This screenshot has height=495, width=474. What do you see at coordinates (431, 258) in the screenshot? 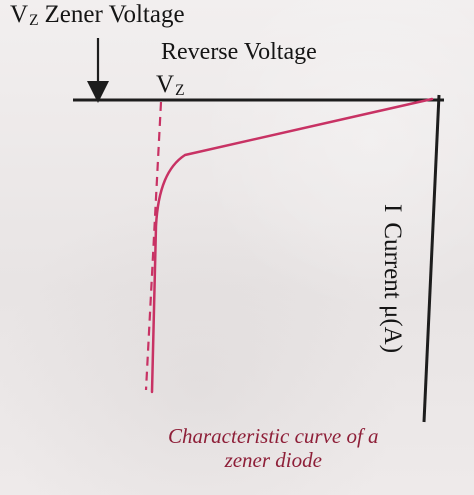
I see `current-axis` at bounding box center [431, 258].